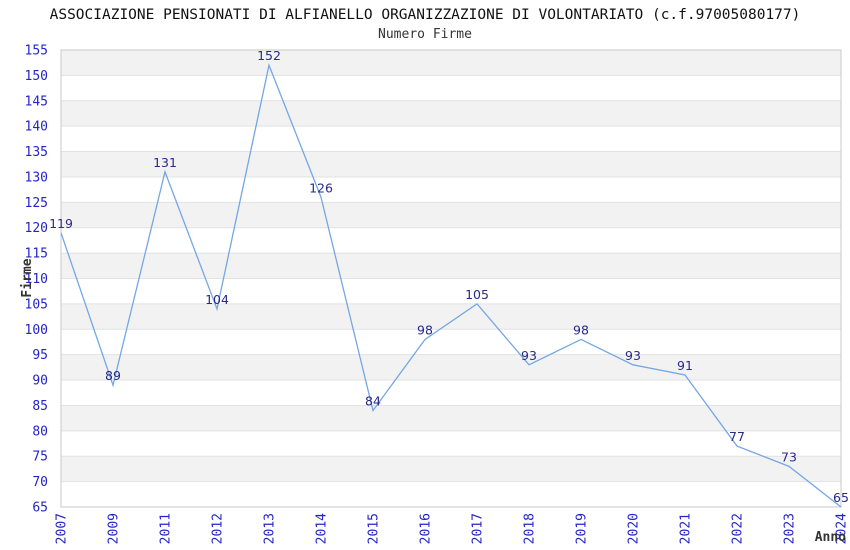 This screenshot has width=850, height=550. What do you see at coordinates (789, 456) in the screenshot?
I see `data-label: 73` at bounding box center [789, 456].